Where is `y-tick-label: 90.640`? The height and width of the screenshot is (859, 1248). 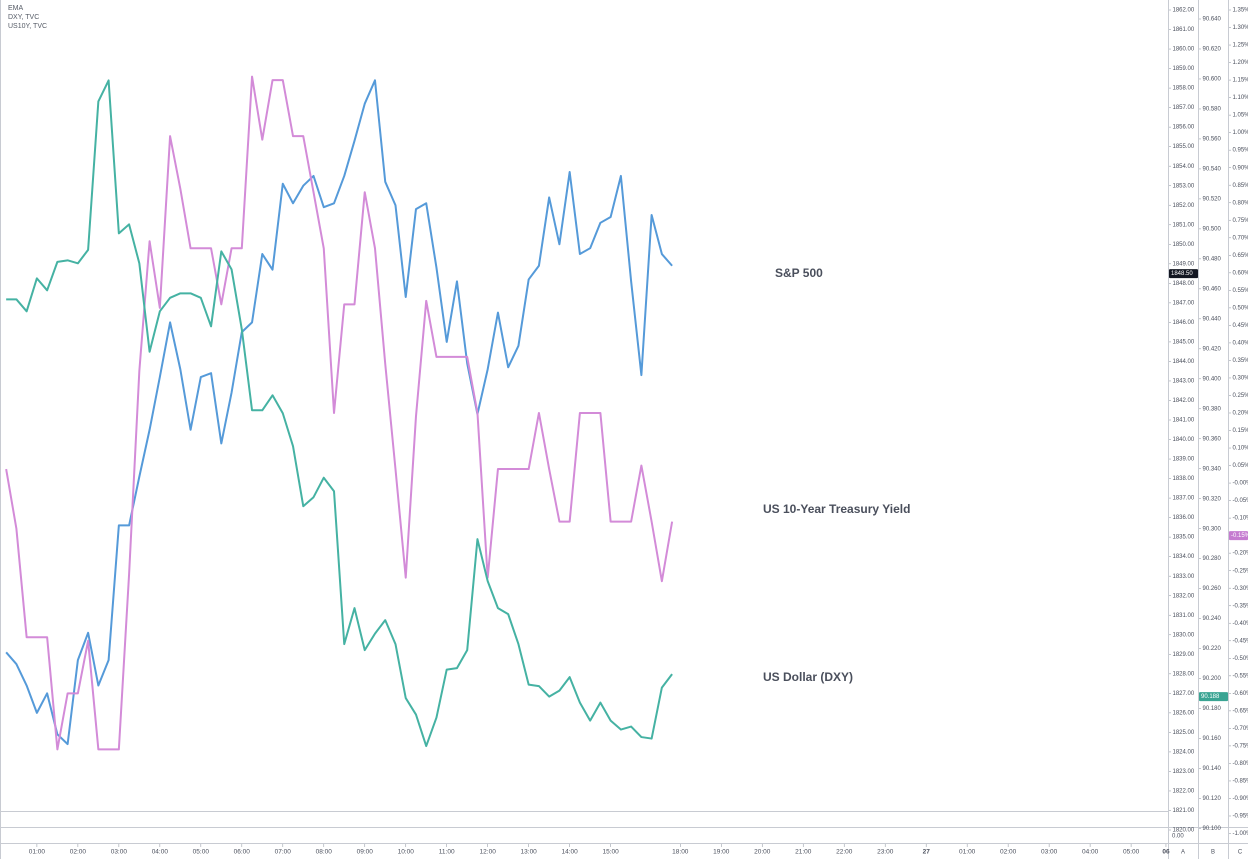 y-tick-label: 90.640 is located at coordinates (1212, 20).